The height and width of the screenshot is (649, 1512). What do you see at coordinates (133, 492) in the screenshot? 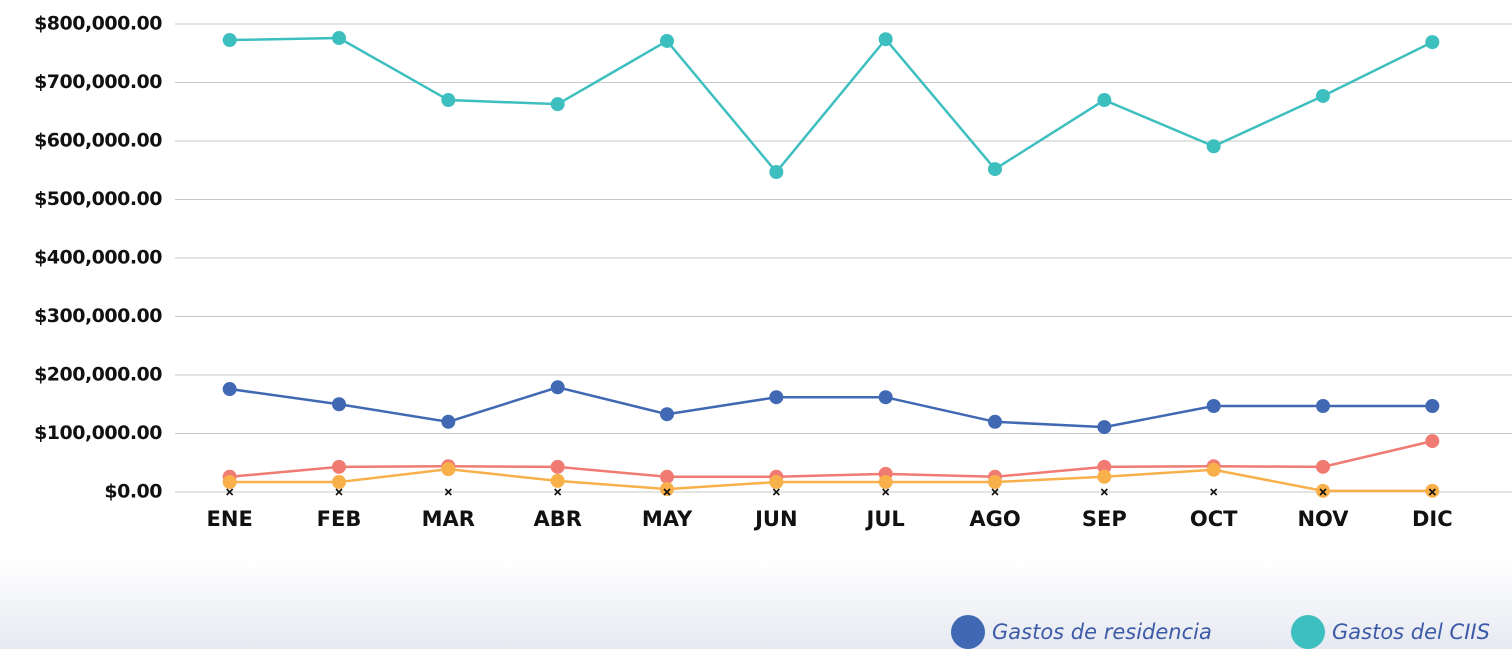
I see `y-tick-label: $0.00` at bounding box center [133, 492].